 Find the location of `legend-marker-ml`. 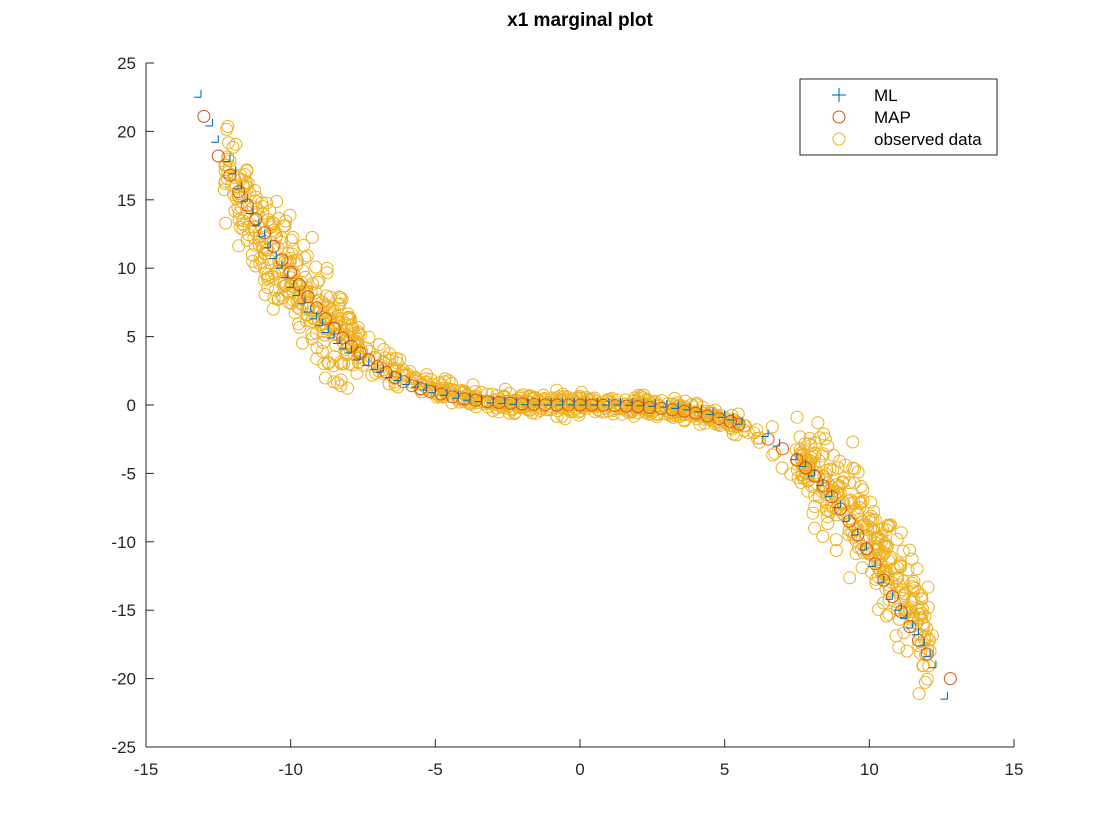

legend-marker-ml is located at coordinates (839, 95).